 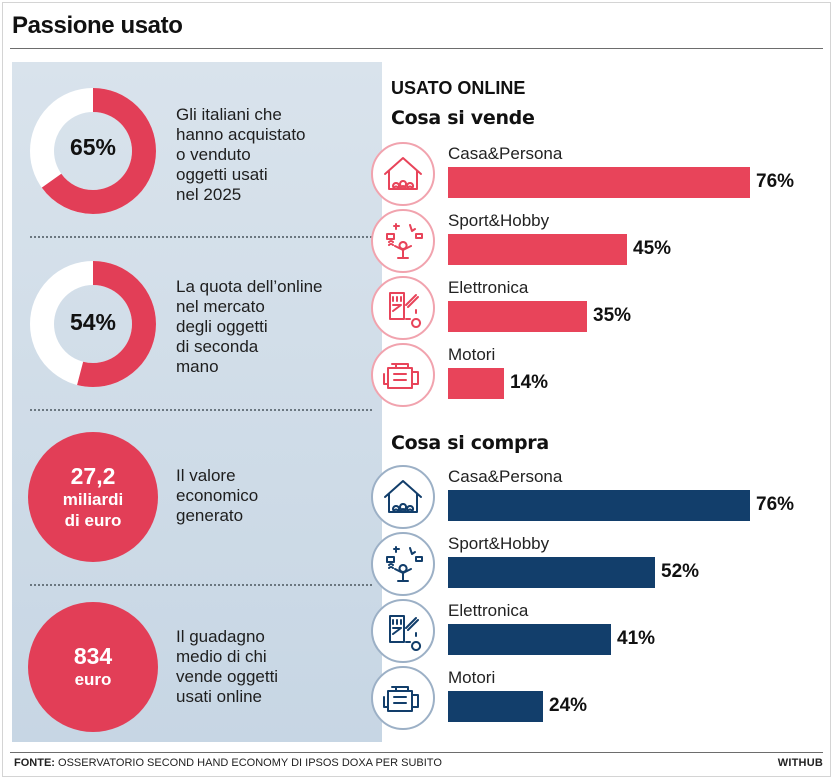 I want to click on section-heading: USATO ONLINE, so click(x=458, y=88).